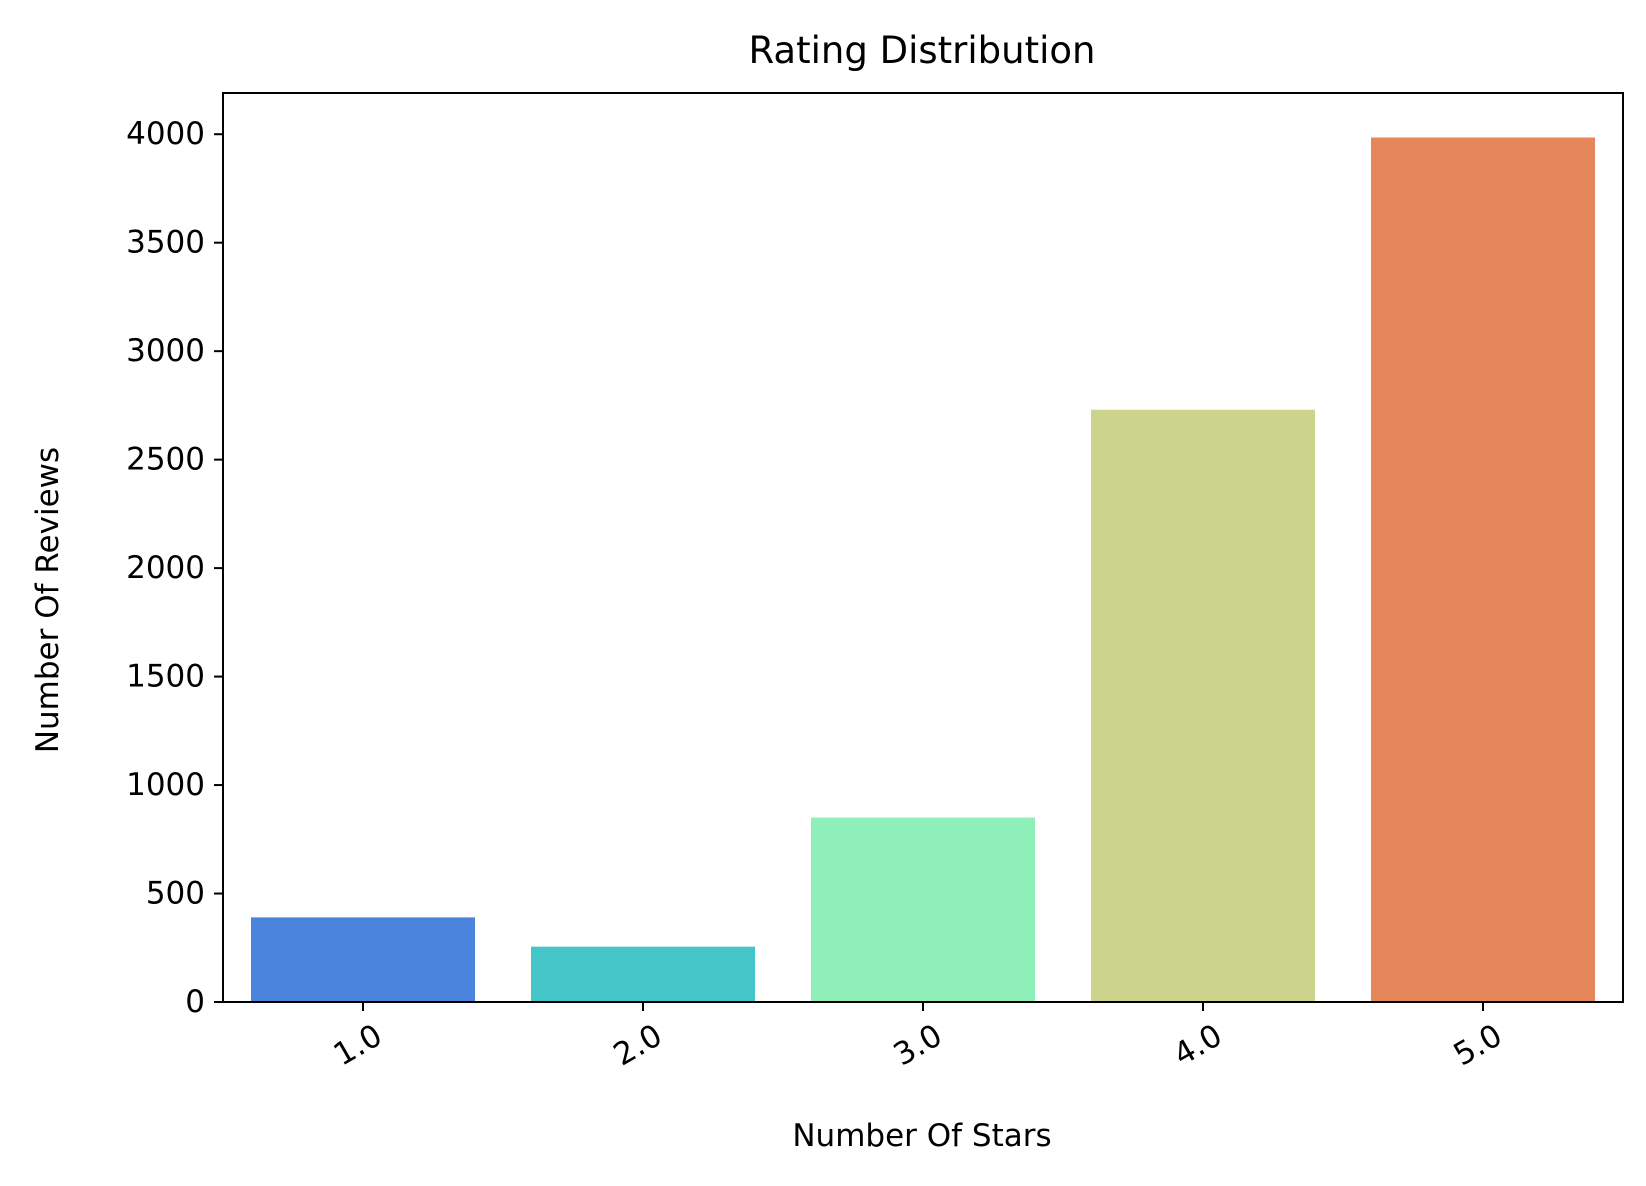 This screenshot has height=1186, width=1646. What do you see at coordinates (923, 909) in the screenshot?
I see `bar-3.0` at bounding box center [923, 909].